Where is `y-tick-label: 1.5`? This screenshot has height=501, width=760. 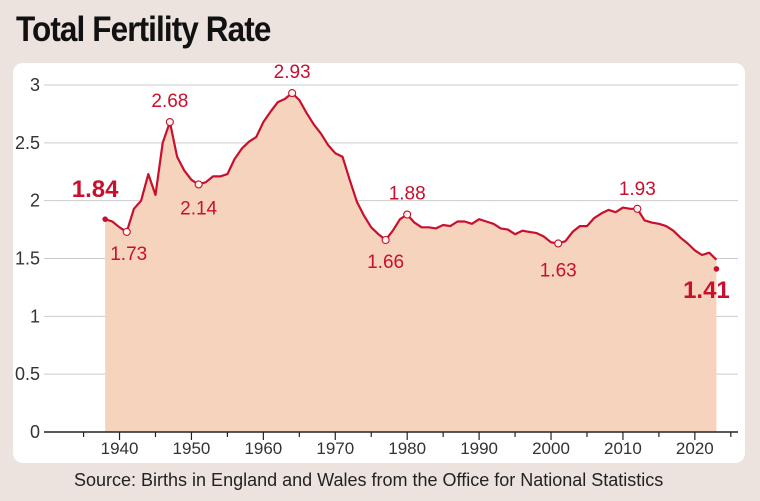
y-tick-label: 1.5 is located at coordinates (27, 259).